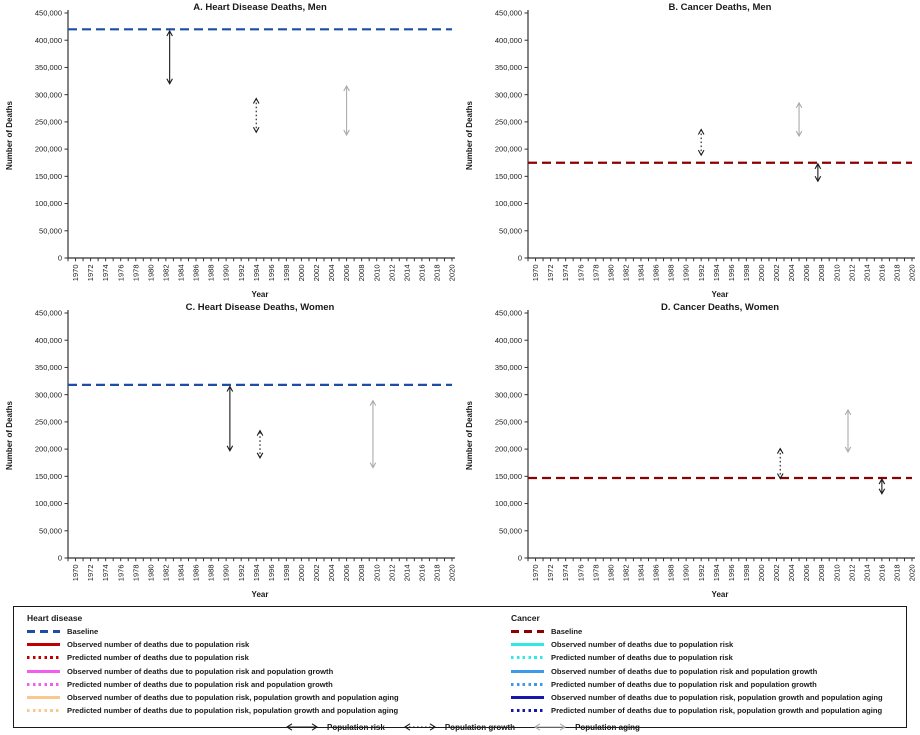 The width and height of the screenshot is (920, 735). Describe the element at coordinates (165, 573) in the screenshot. I see `x-tick-label: 1982` at that location.